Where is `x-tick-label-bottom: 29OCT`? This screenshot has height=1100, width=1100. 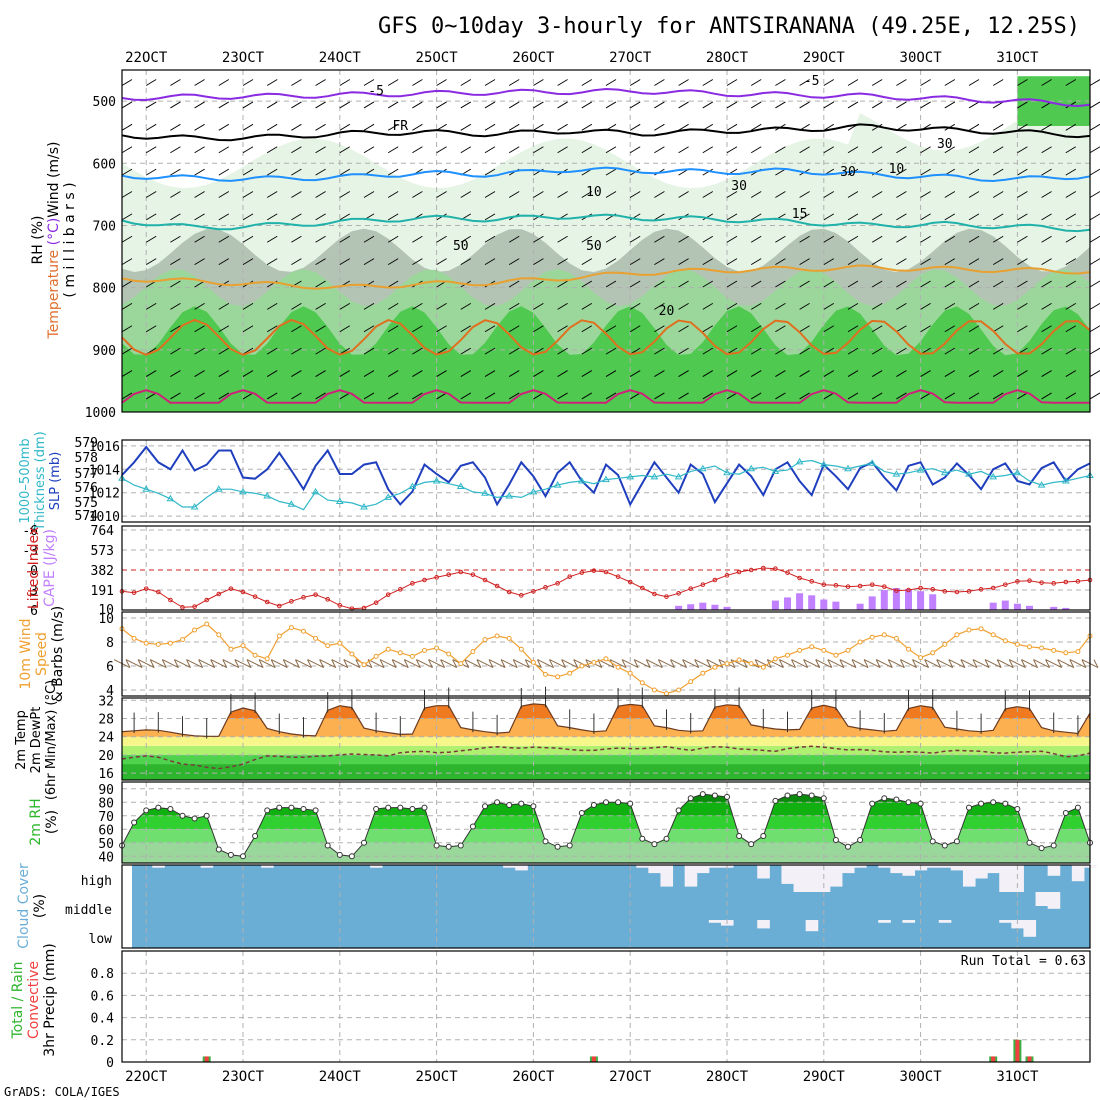
x-tick-label-bottom: 29OCT is located at coordinates (824, 1077).